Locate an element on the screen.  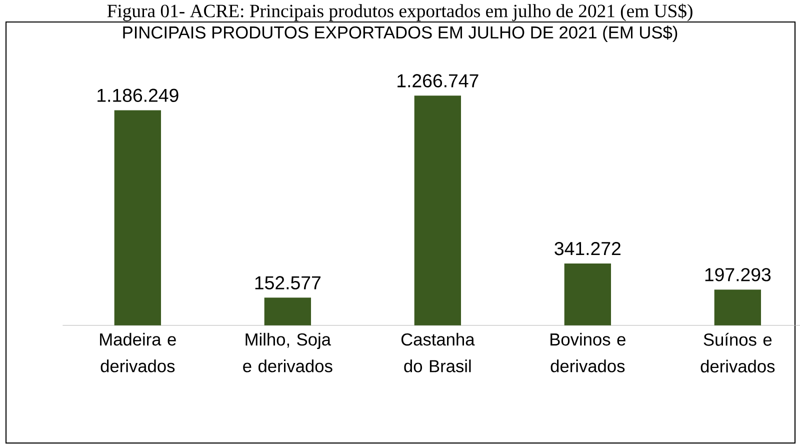
text: Figura 01- ACRE: Principais produtos exportados em julho de 2021 (em US$) is located at coordinates (399, 13).